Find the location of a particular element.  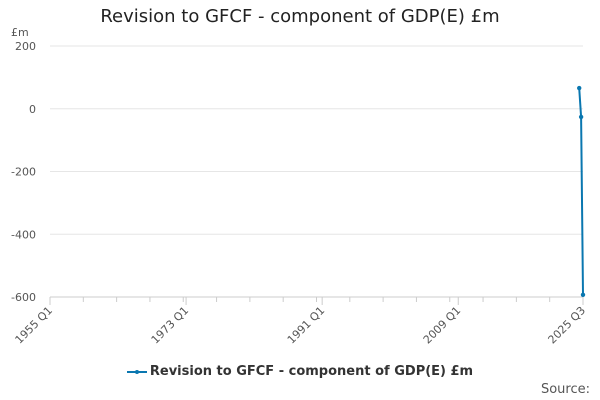

source-label: Source: is located at coordinates (565, 389).